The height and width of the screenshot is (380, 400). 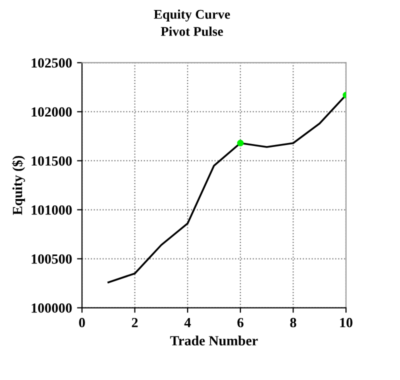 What do you see at coordinates (52, 63) in the screenshot?
I see `y-tick-label: 102500` at bounding box center [52, 63].